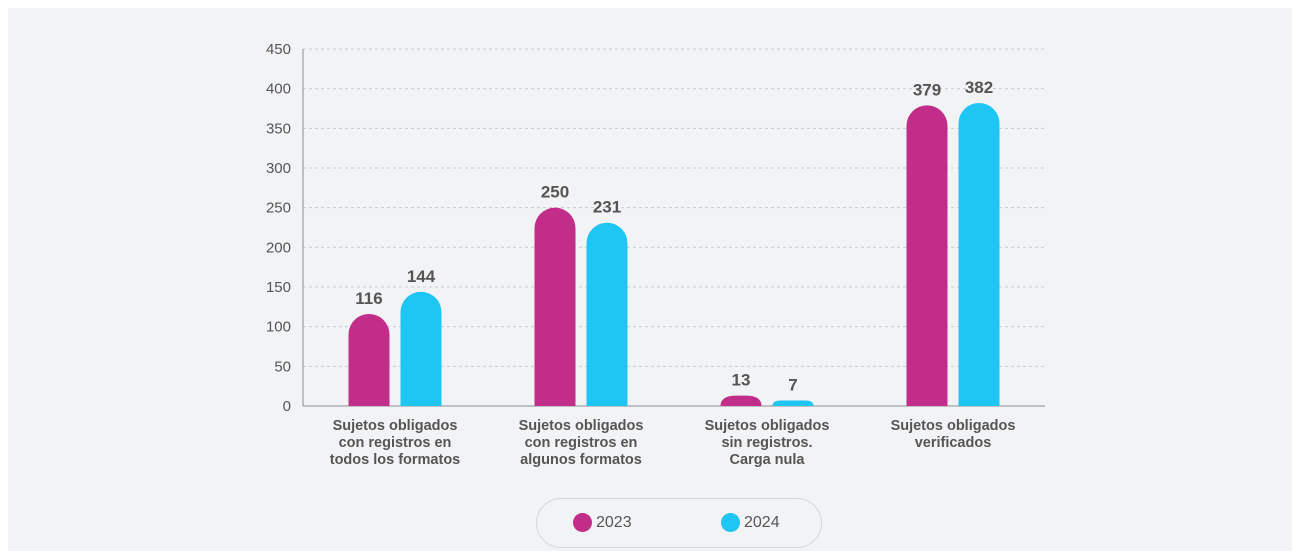 This screenshot has width=1300, height=559. I want to click on legend-swatch-2023, so click(582, 522).